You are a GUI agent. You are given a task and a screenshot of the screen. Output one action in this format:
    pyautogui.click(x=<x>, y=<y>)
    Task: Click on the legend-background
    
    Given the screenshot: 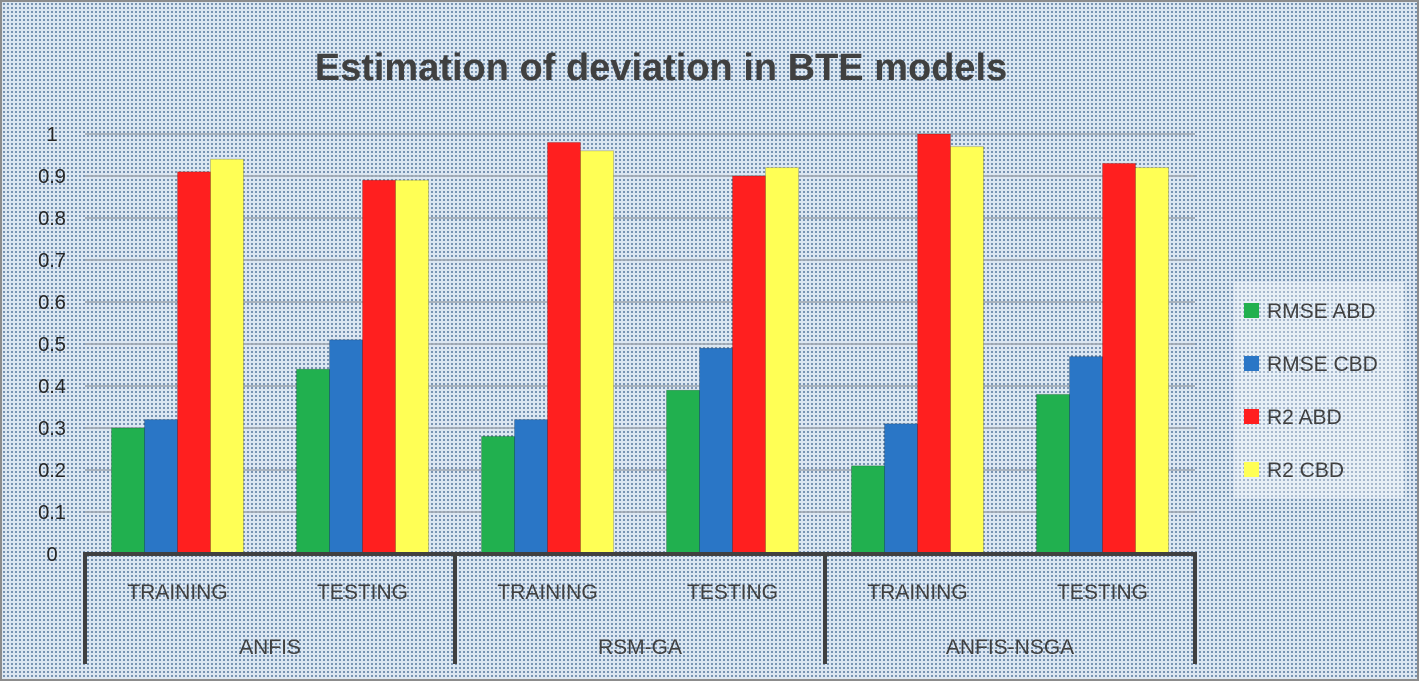 What is the action you would take?
    pyautogui.click(x=1319, y=390)
    